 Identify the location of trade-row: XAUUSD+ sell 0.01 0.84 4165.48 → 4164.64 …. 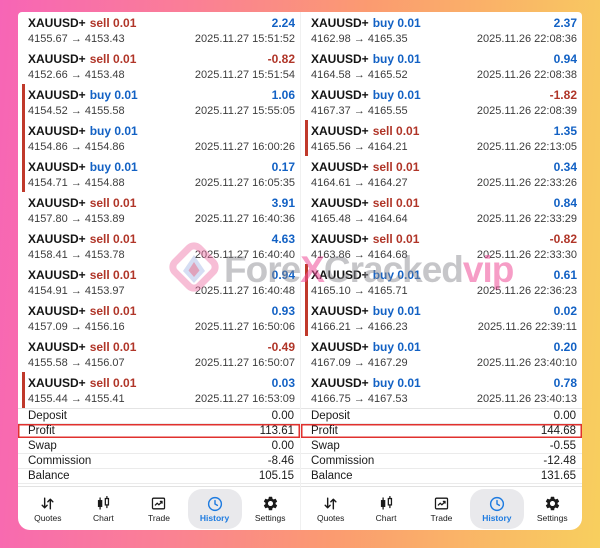
(441, 210).